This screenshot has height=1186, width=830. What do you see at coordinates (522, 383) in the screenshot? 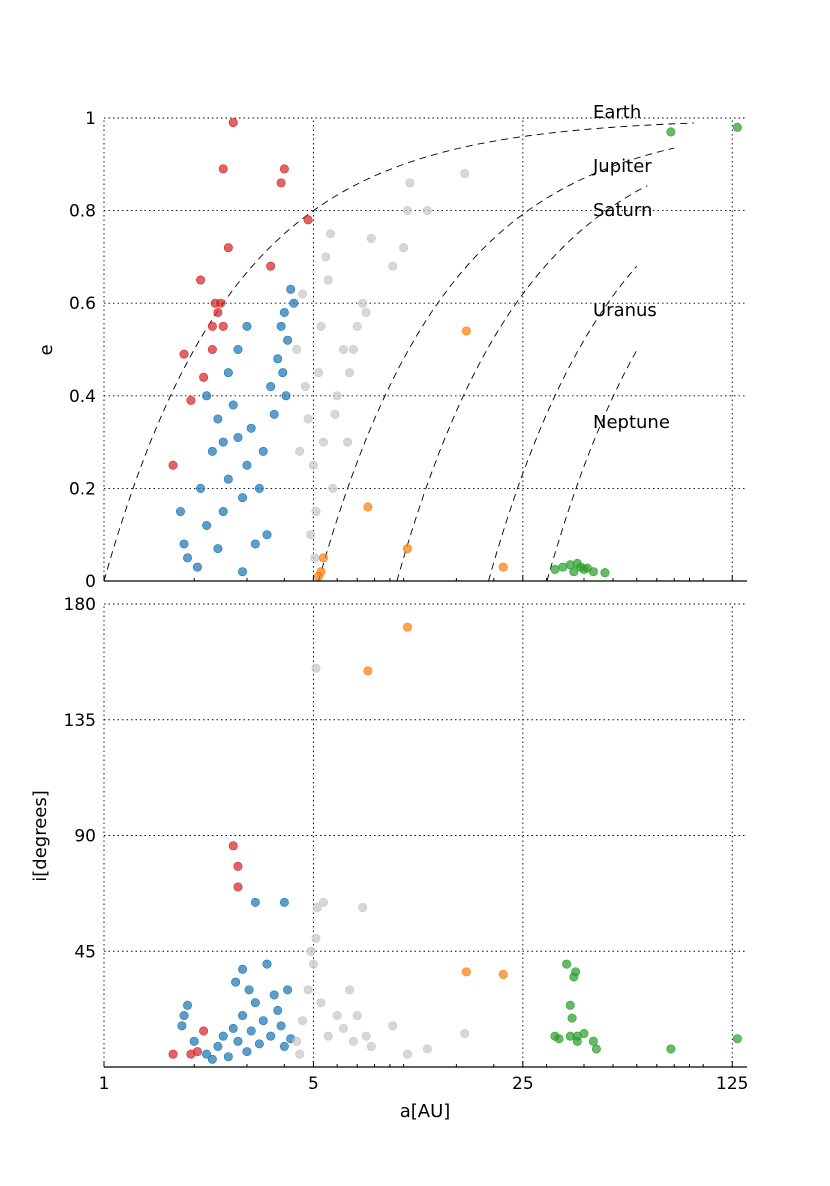
I see `perihelion-curve-saturn` at bounding box center [522, 383].